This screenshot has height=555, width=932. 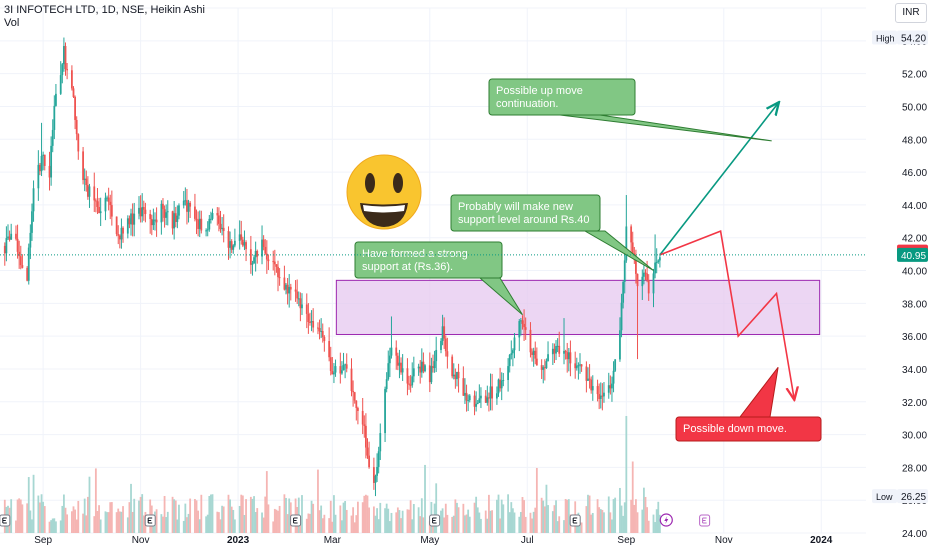 I want to click on currency-button: INR, so click(x=911, y=13).